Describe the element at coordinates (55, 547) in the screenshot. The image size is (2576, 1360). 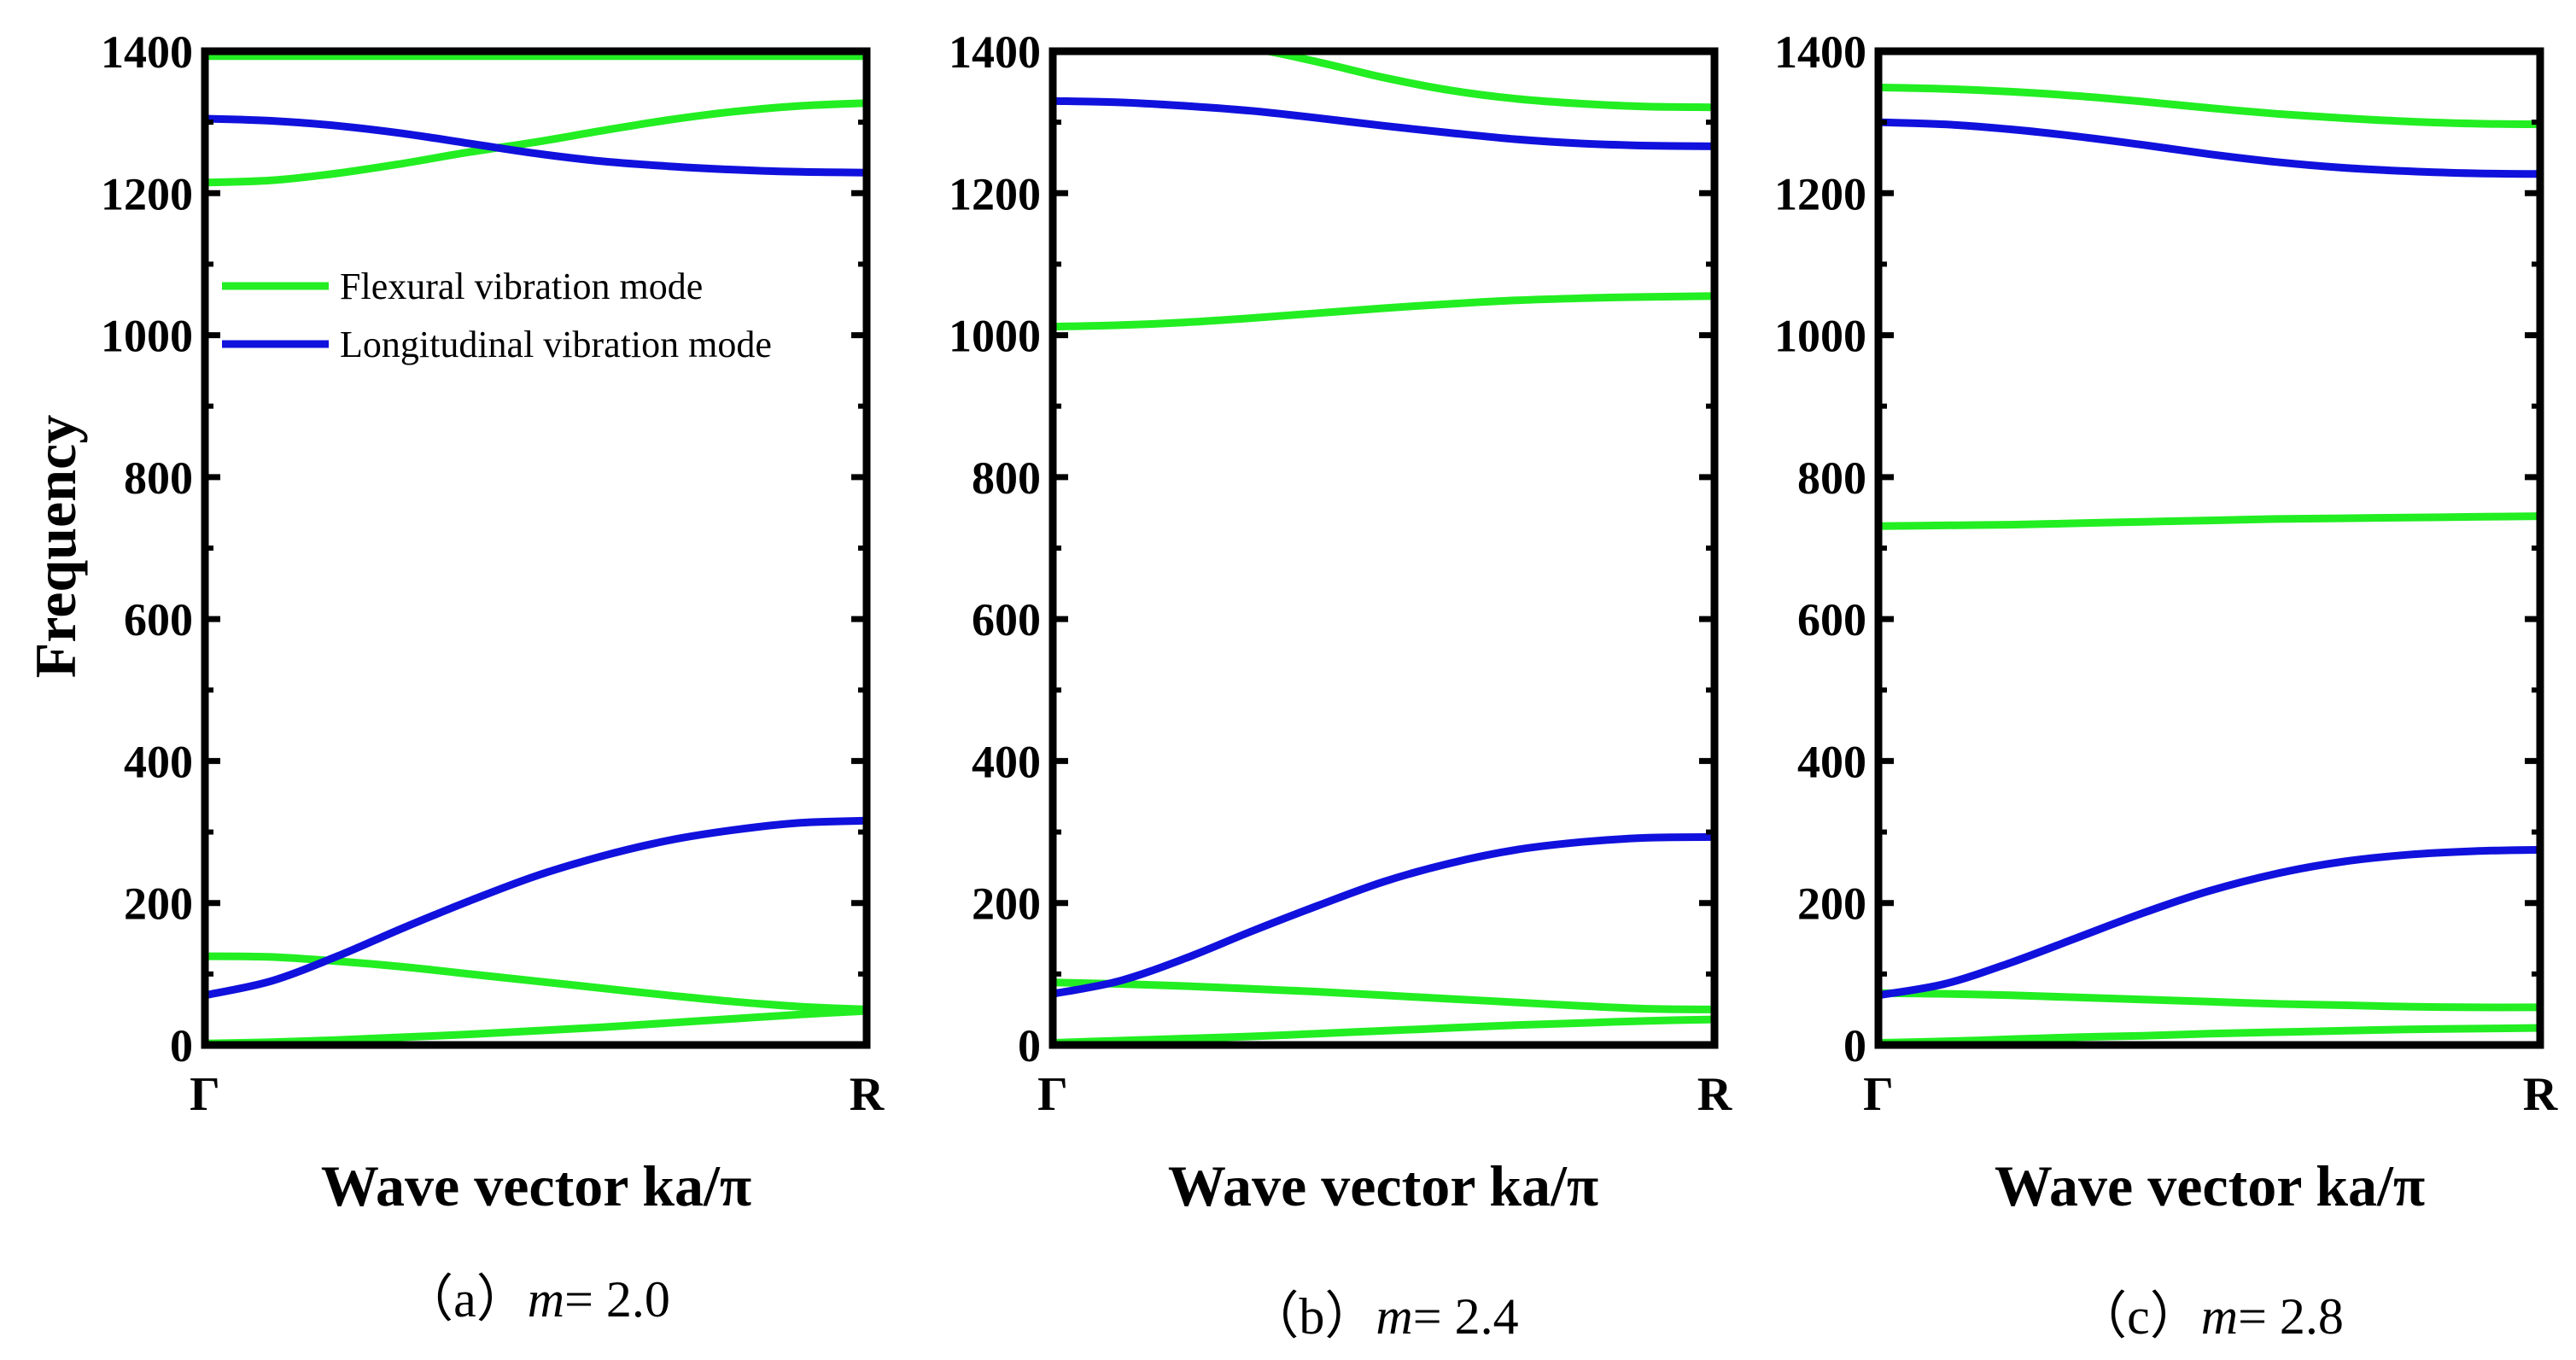
I see `y-axis-title: Frequency` at that location.